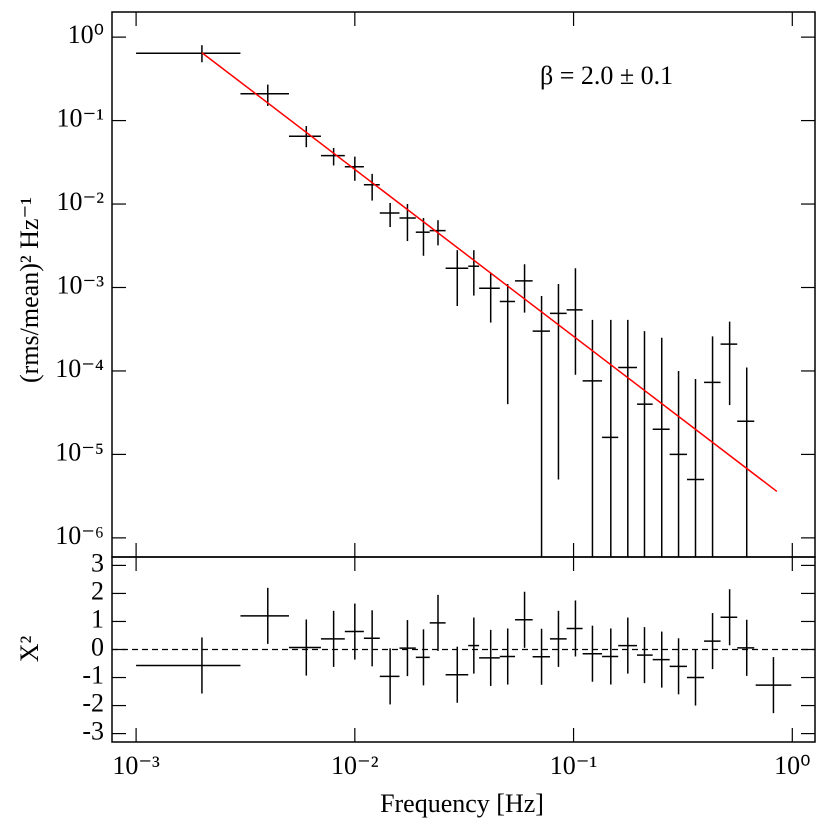 Image resolution: width=830 pixels, height=830 pixels. Describe the element at coordinates (29, 290) in the screenshot. I see `y-axis-label: (rms/mean)² Hz⁻¹` at that location.